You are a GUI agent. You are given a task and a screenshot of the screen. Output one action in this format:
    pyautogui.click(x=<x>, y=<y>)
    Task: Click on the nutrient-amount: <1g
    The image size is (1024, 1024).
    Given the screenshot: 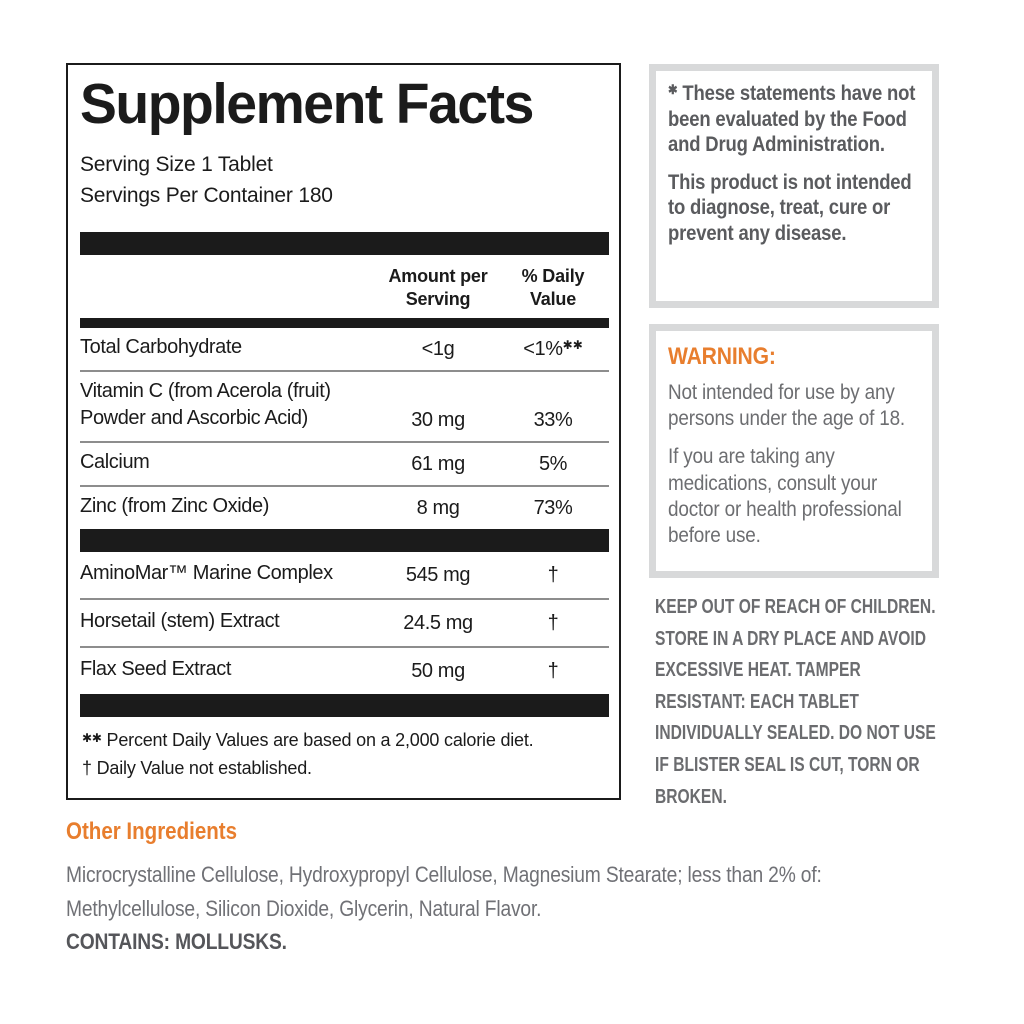 What is the action you would take?
    pyautogui.click(x=438, y=348)
    